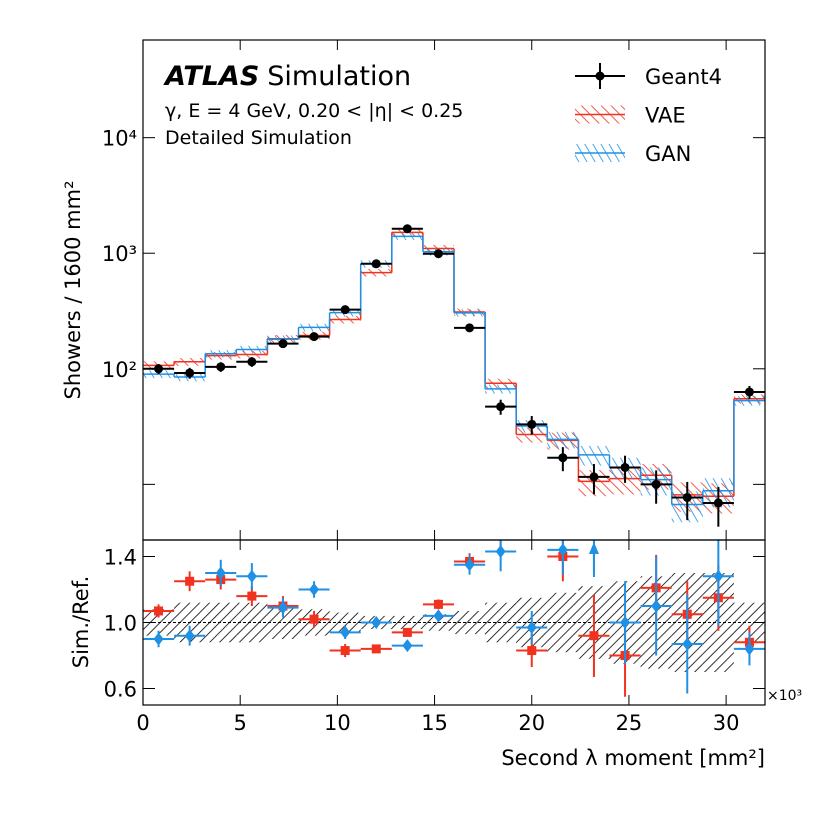 This screenshot has height=834, width=830. What do you see at coordinates (633, 758) in the screenshot?
I see `x-axis-label: Second λ moment [mm²]` at bounding box center [633, 758].